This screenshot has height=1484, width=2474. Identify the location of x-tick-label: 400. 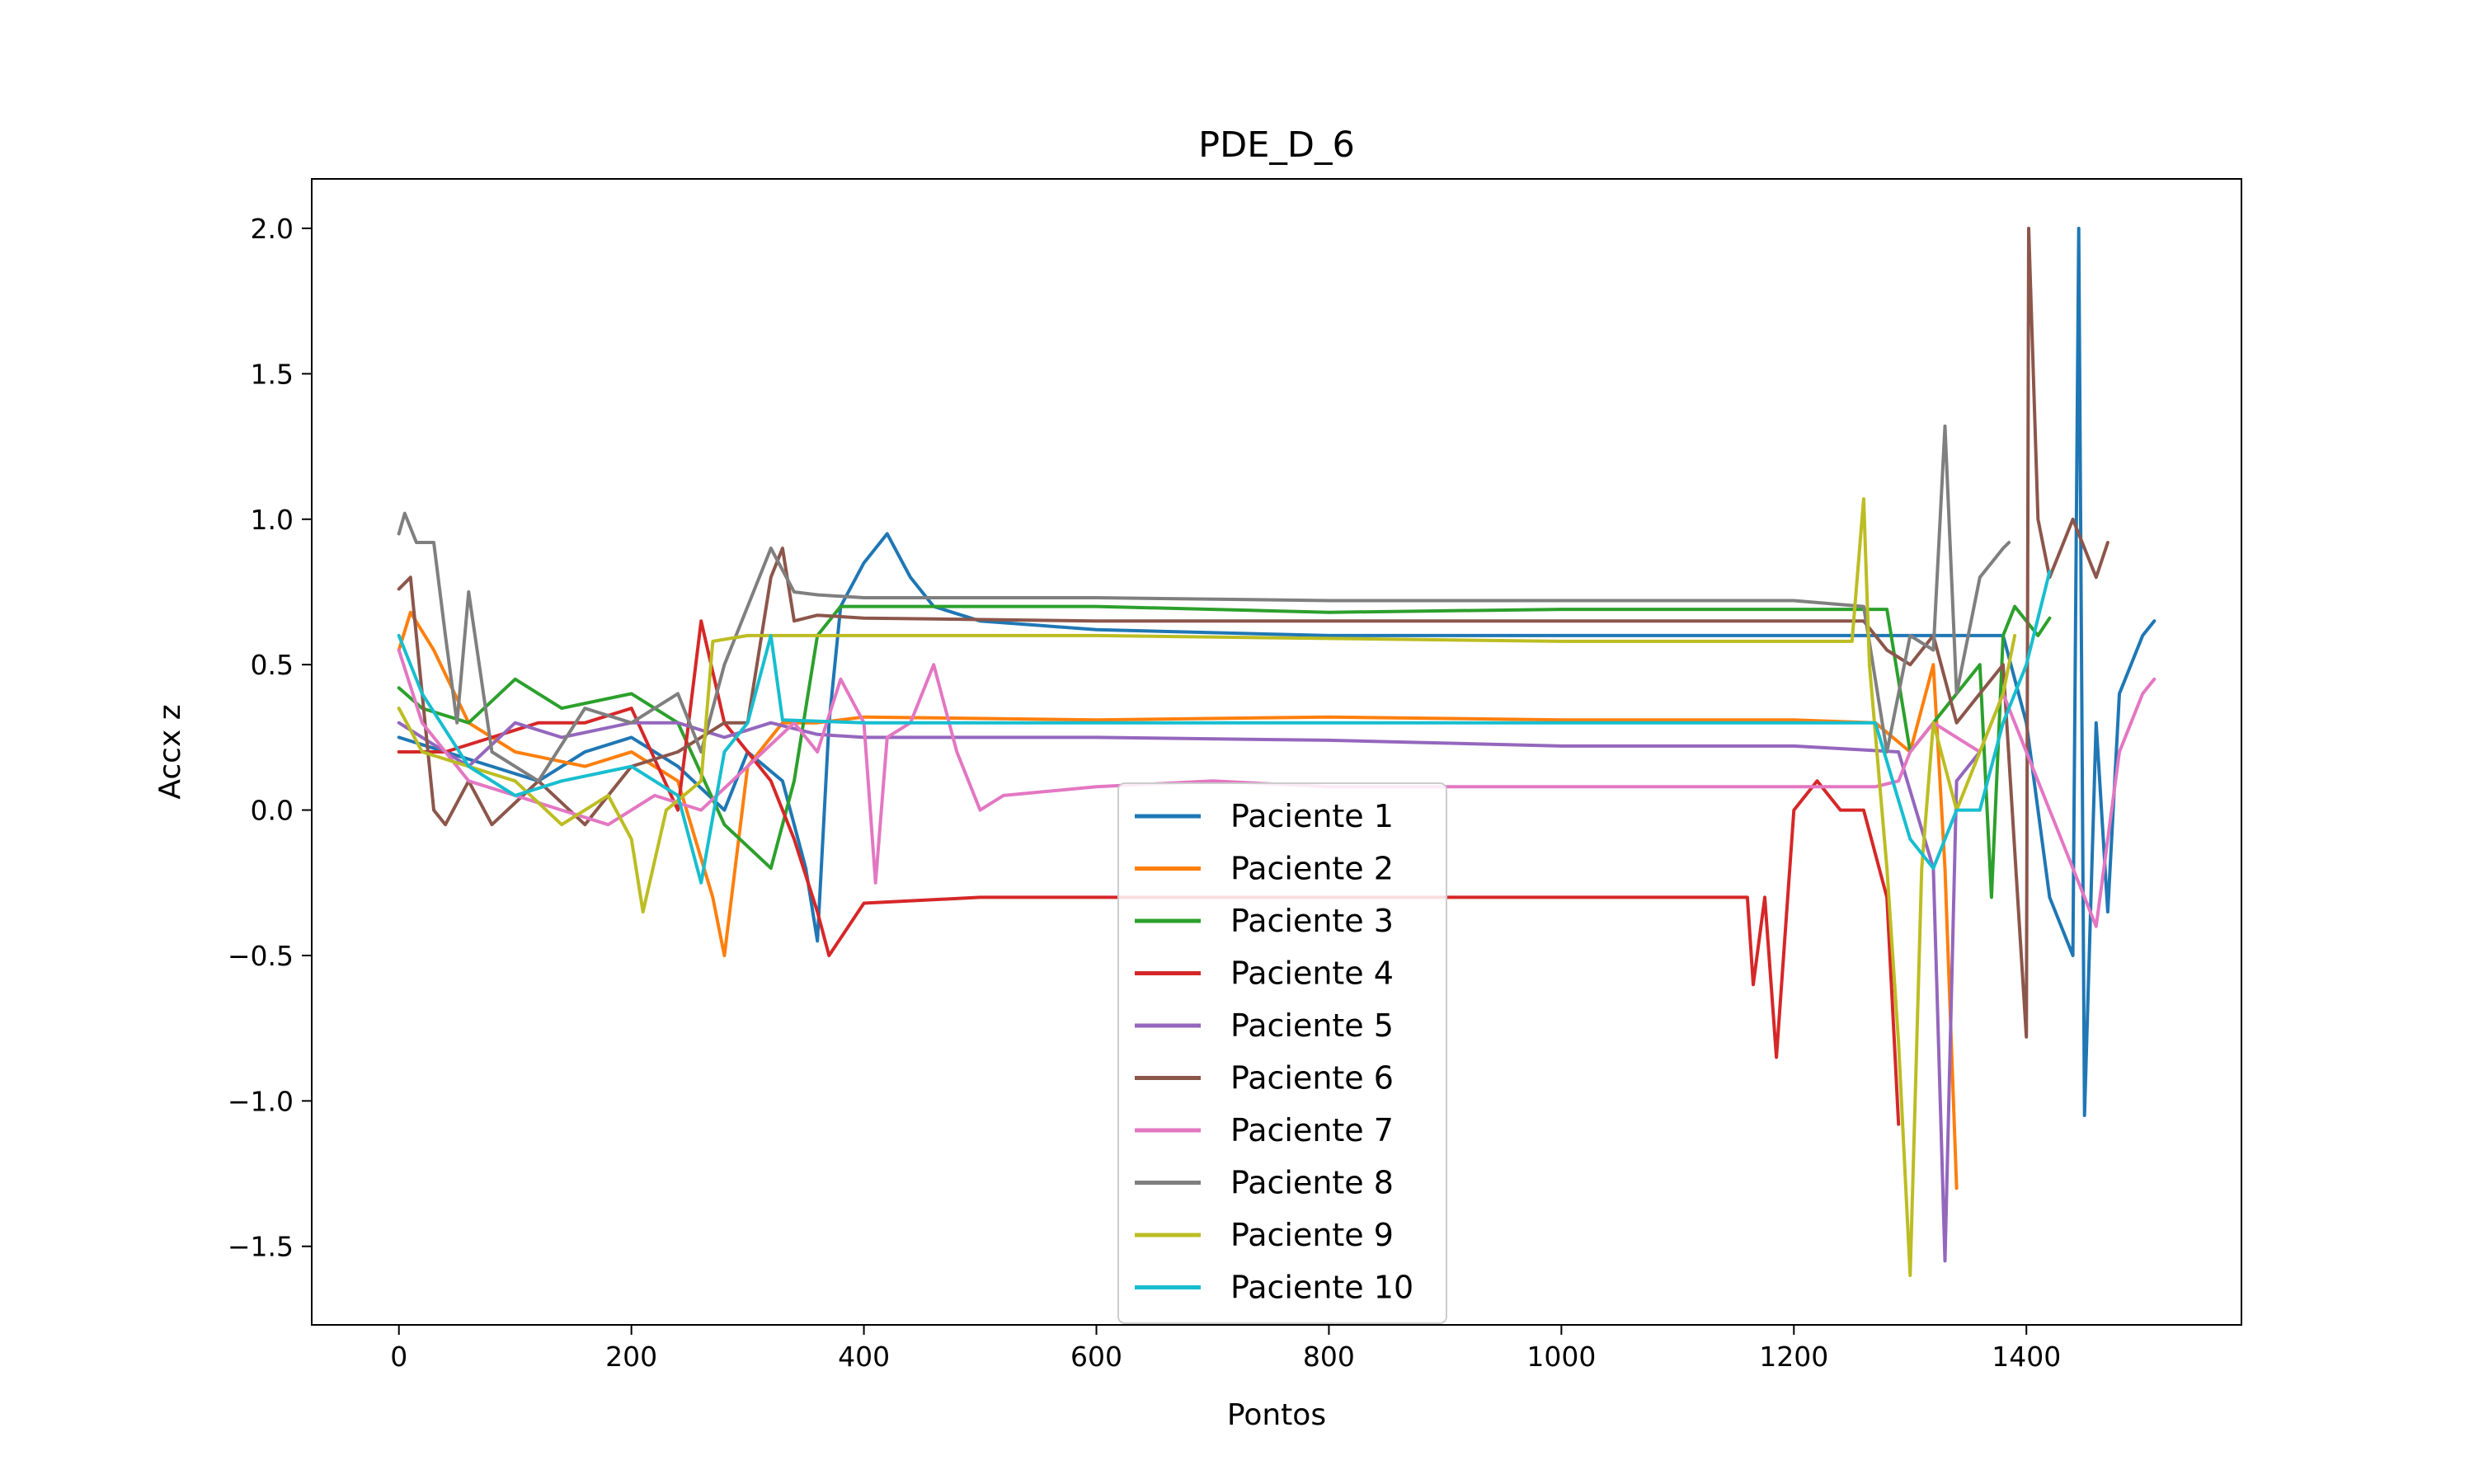
(864, 1357).